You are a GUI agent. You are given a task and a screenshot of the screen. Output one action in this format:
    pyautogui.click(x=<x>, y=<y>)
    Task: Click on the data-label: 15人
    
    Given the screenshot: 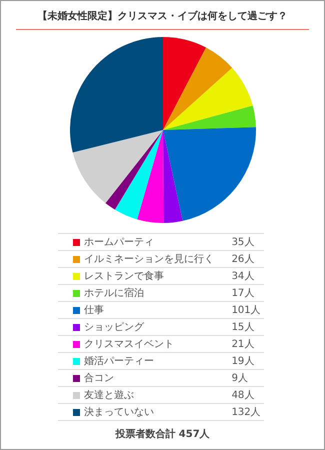 What is the action you would take?
    pyautogui.click(x=243, y=328)
    